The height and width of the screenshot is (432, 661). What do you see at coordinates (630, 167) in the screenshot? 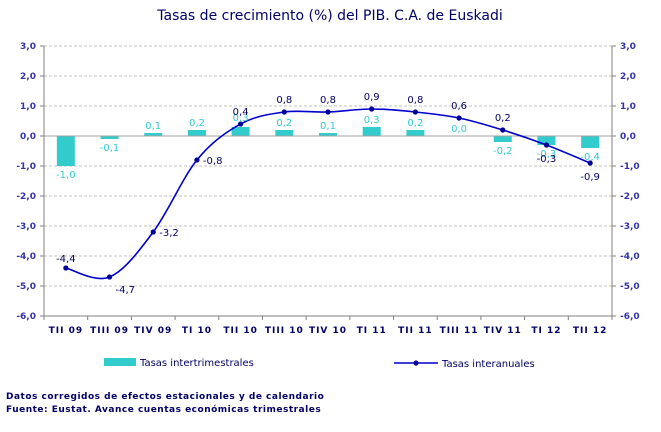
I see `y-tick-label-right: -1,0` at bounding box center [630, 167].